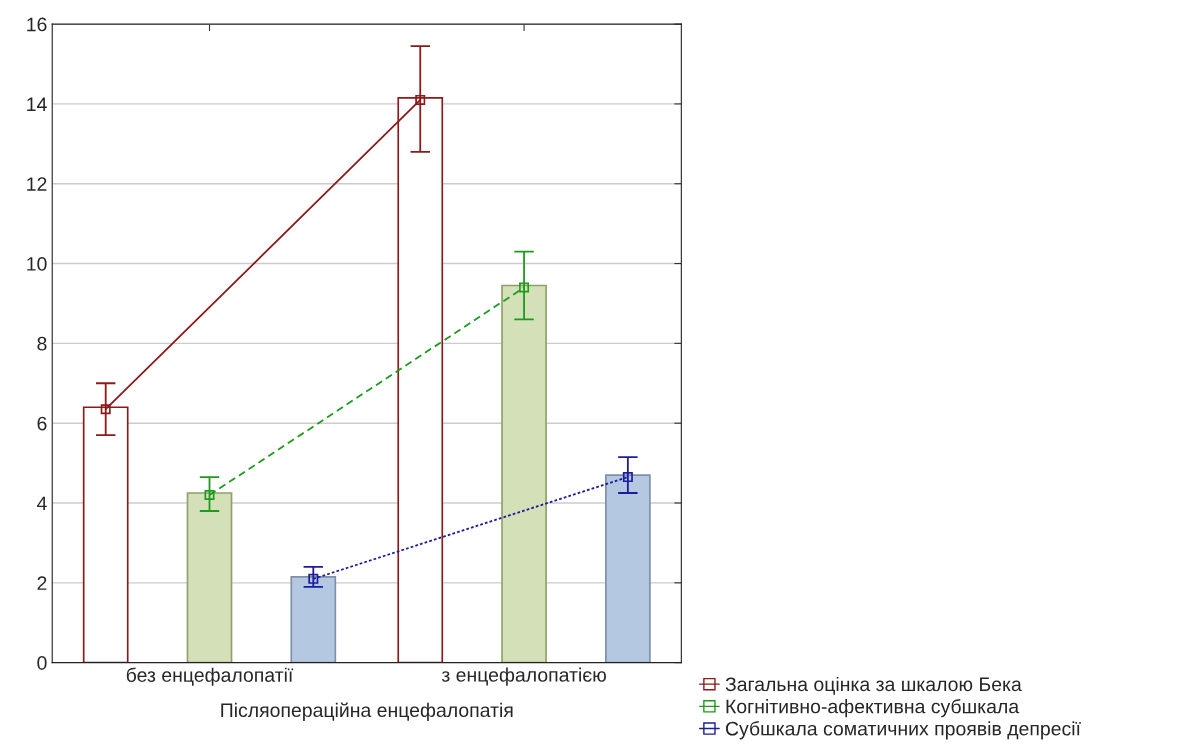  What do you see at coordinates (42, 583) in the screenshot?
I see `y-tick-label: 2` at bounding box center [42, 583].